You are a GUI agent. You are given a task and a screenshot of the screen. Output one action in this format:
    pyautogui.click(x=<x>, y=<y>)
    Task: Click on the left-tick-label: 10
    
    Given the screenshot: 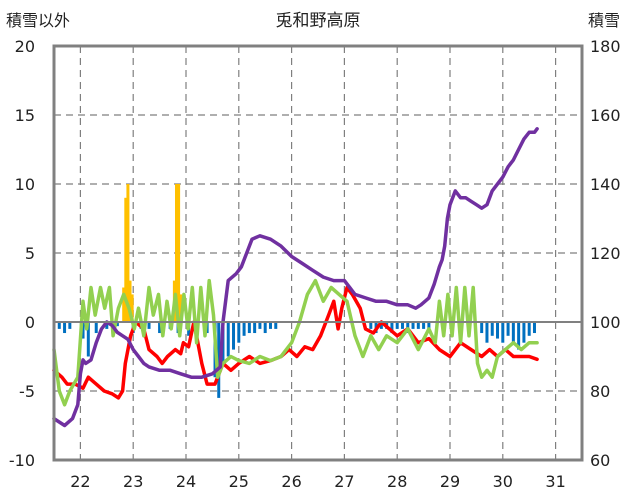 What is the action you would take?
    pyautogui.click(x=25, y=184)
    